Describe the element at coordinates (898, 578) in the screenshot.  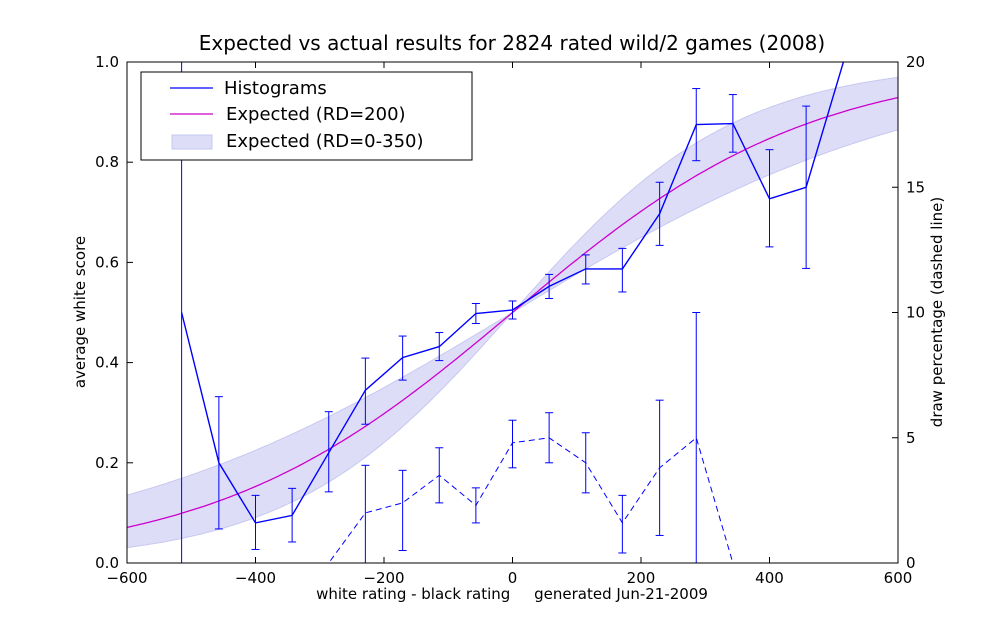
I see `x-tick-label: 600` at that location.